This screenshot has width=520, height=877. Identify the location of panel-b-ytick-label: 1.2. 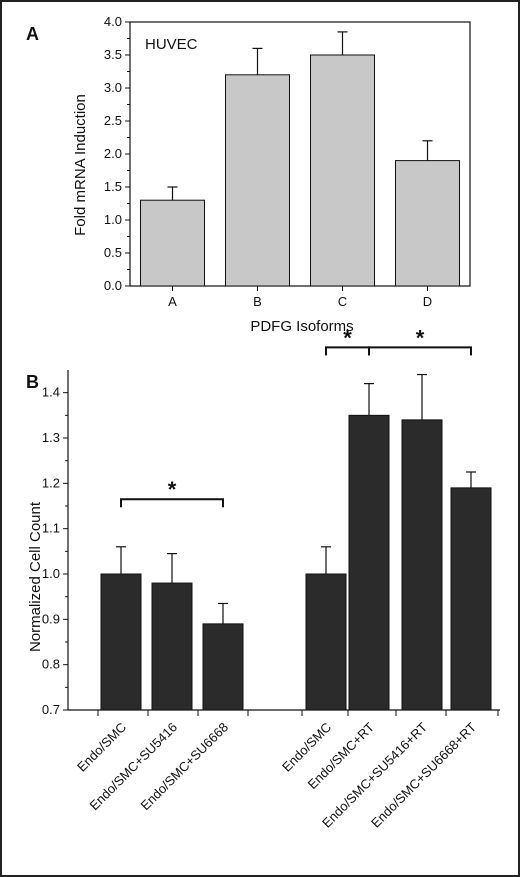
(51, 482).